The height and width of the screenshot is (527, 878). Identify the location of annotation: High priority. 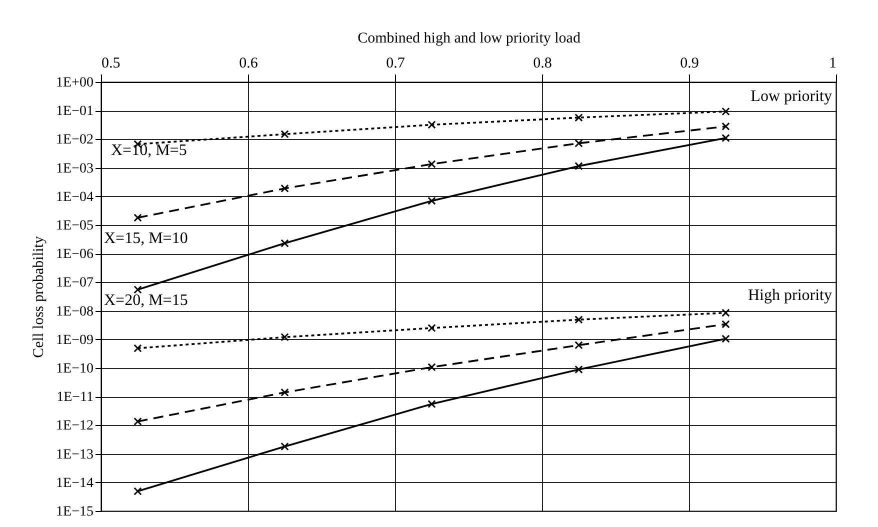
(790, 295).